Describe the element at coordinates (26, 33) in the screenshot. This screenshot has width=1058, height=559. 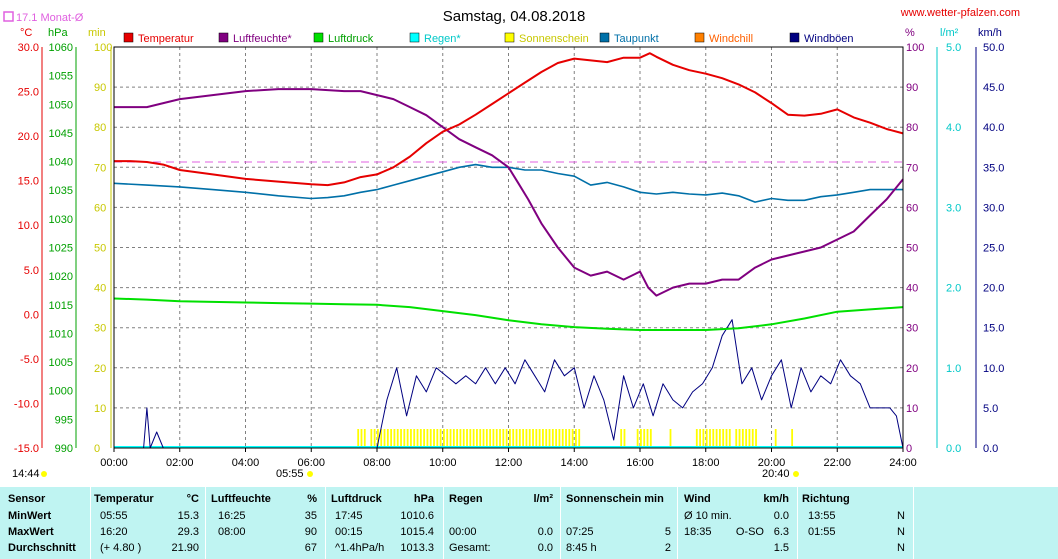
I see `celsius-unit-label: °C` at that location.